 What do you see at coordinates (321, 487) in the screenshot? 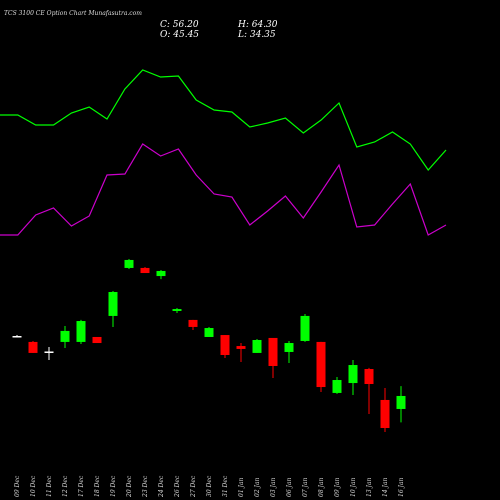
I see `x-tick-label: 08 Jan` at bounding box center [321, 487].